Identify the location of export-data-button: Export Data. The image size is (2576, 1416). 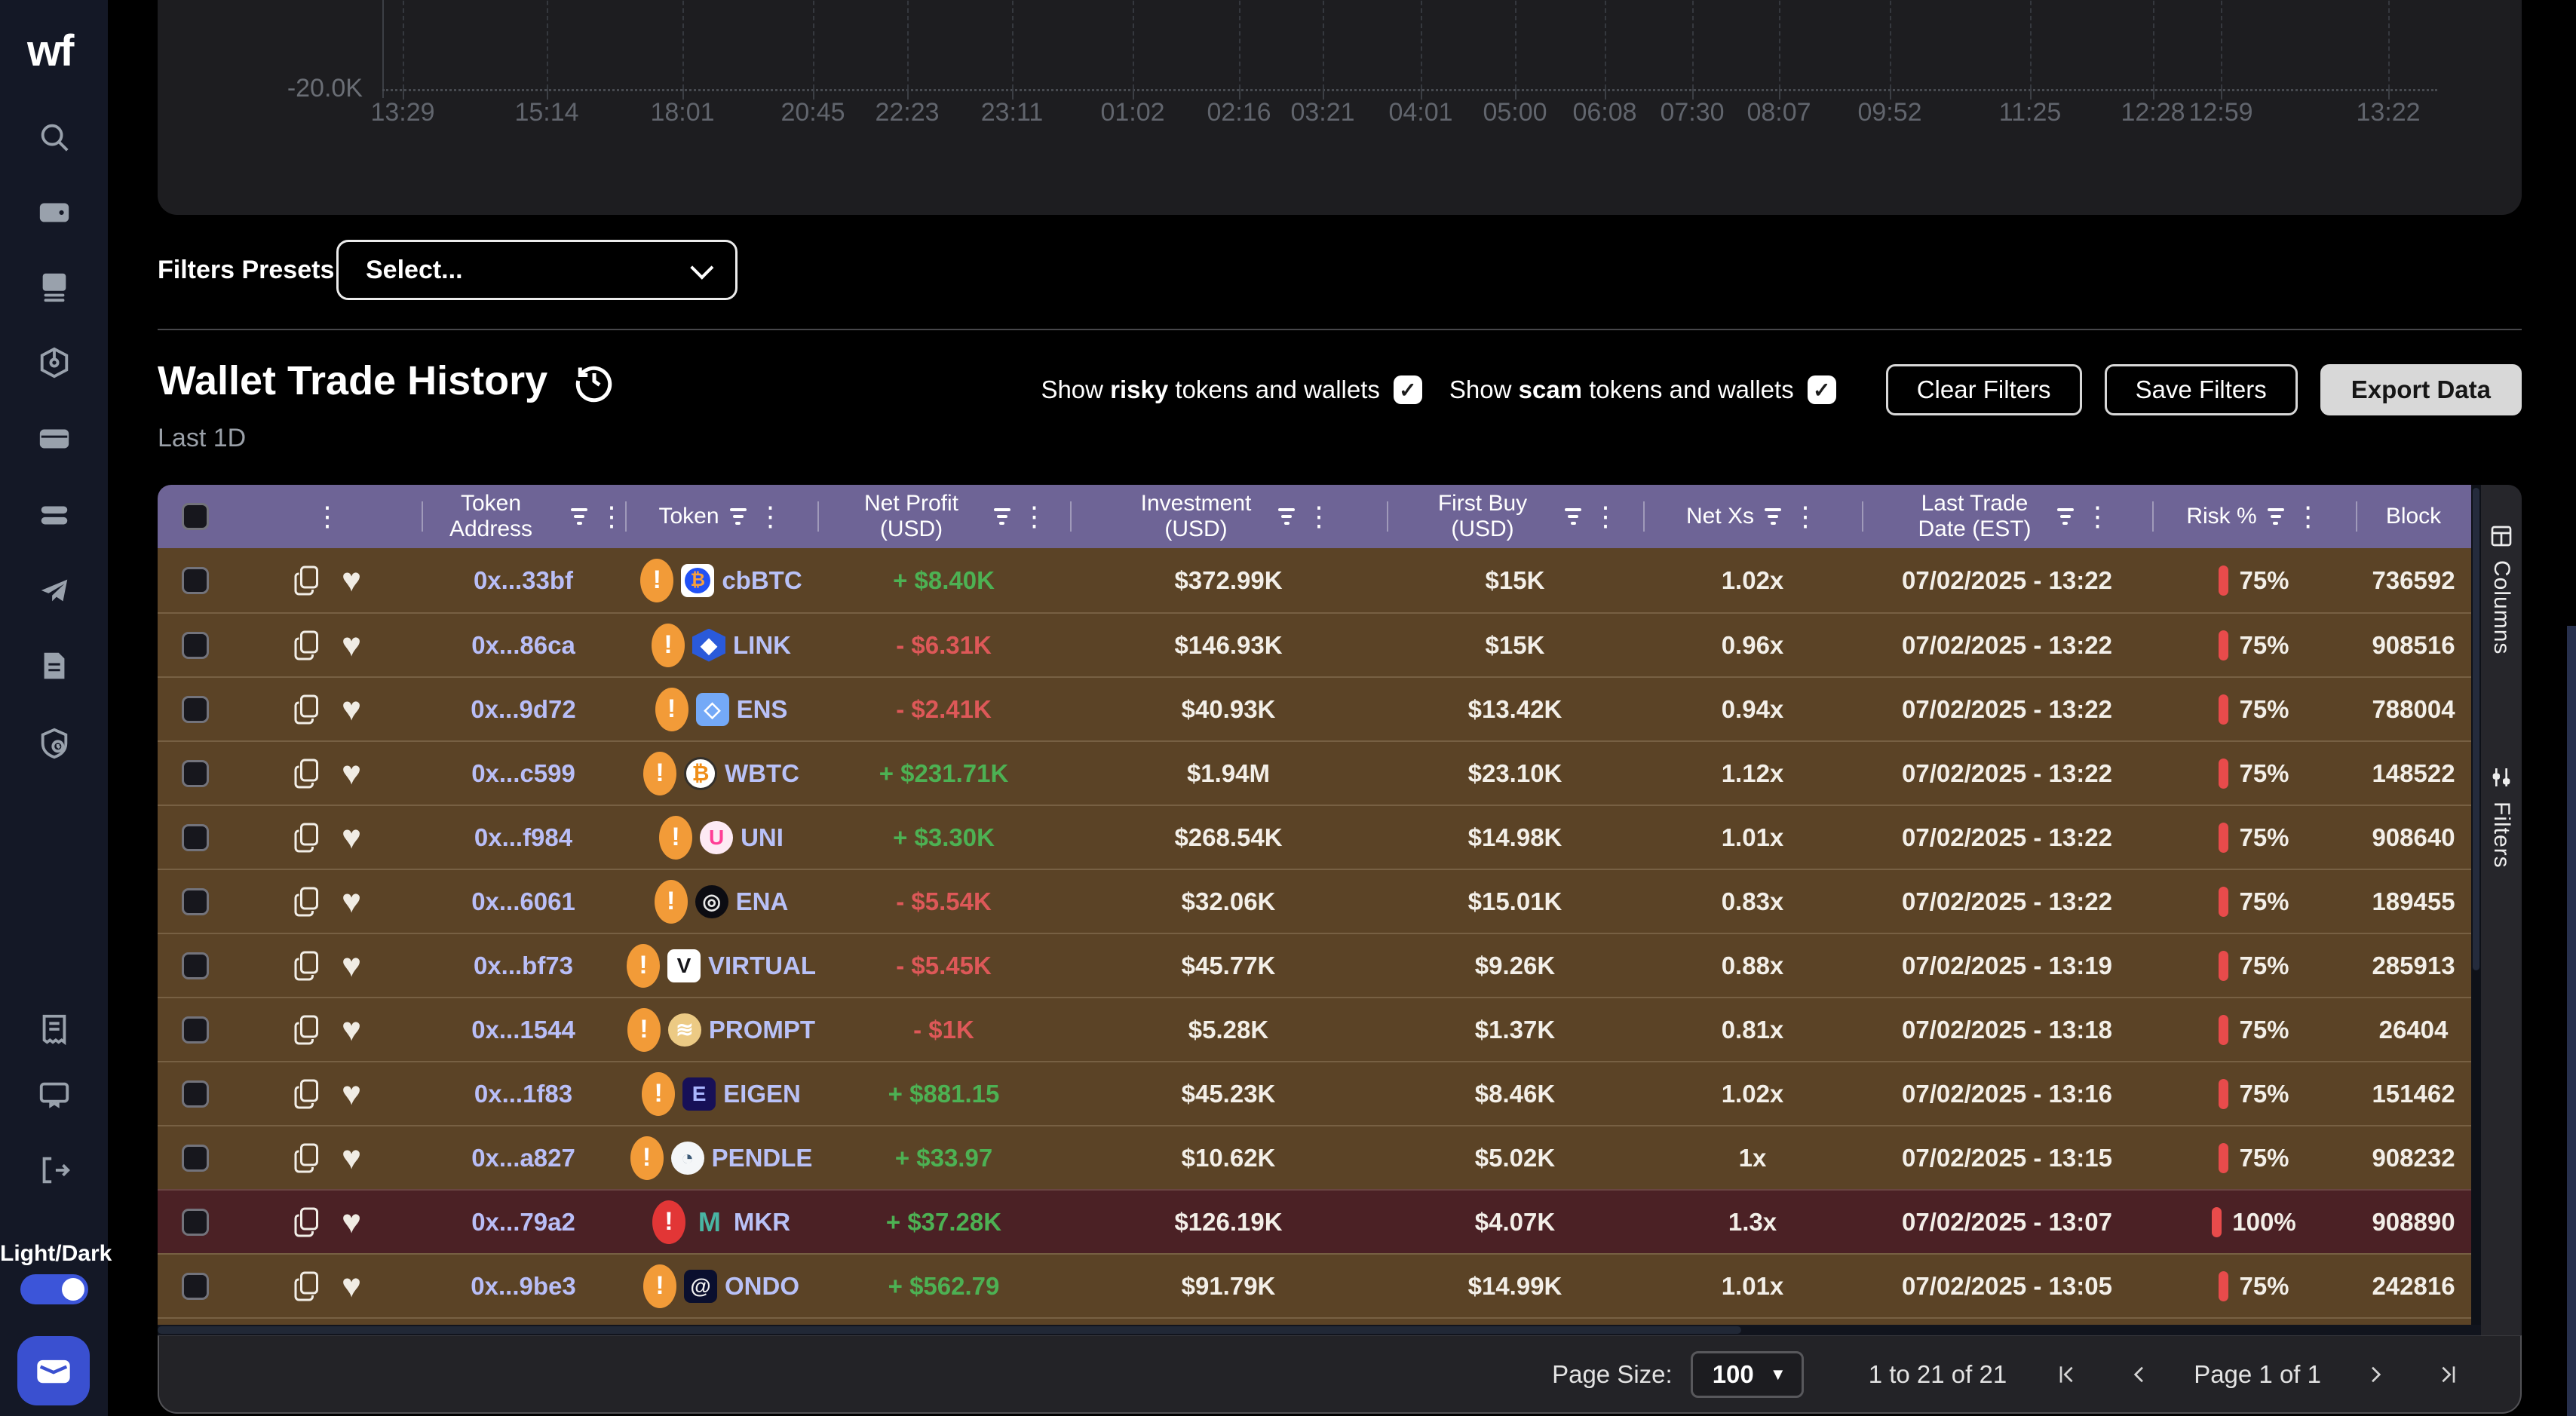
(2421, 389).